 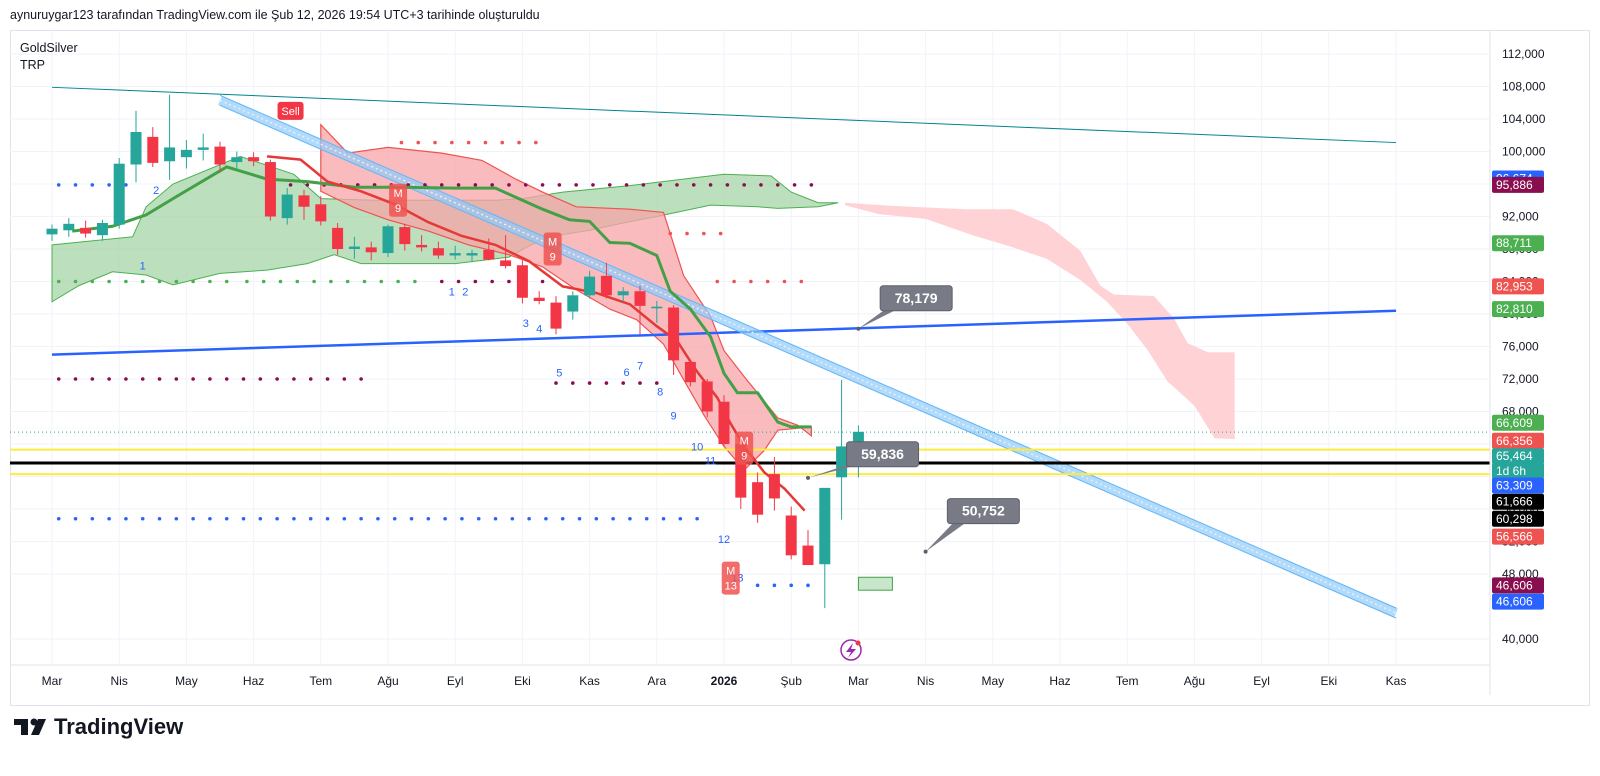 I want to click on price-tag-label: 60,298, so click(x=1514, y=519).